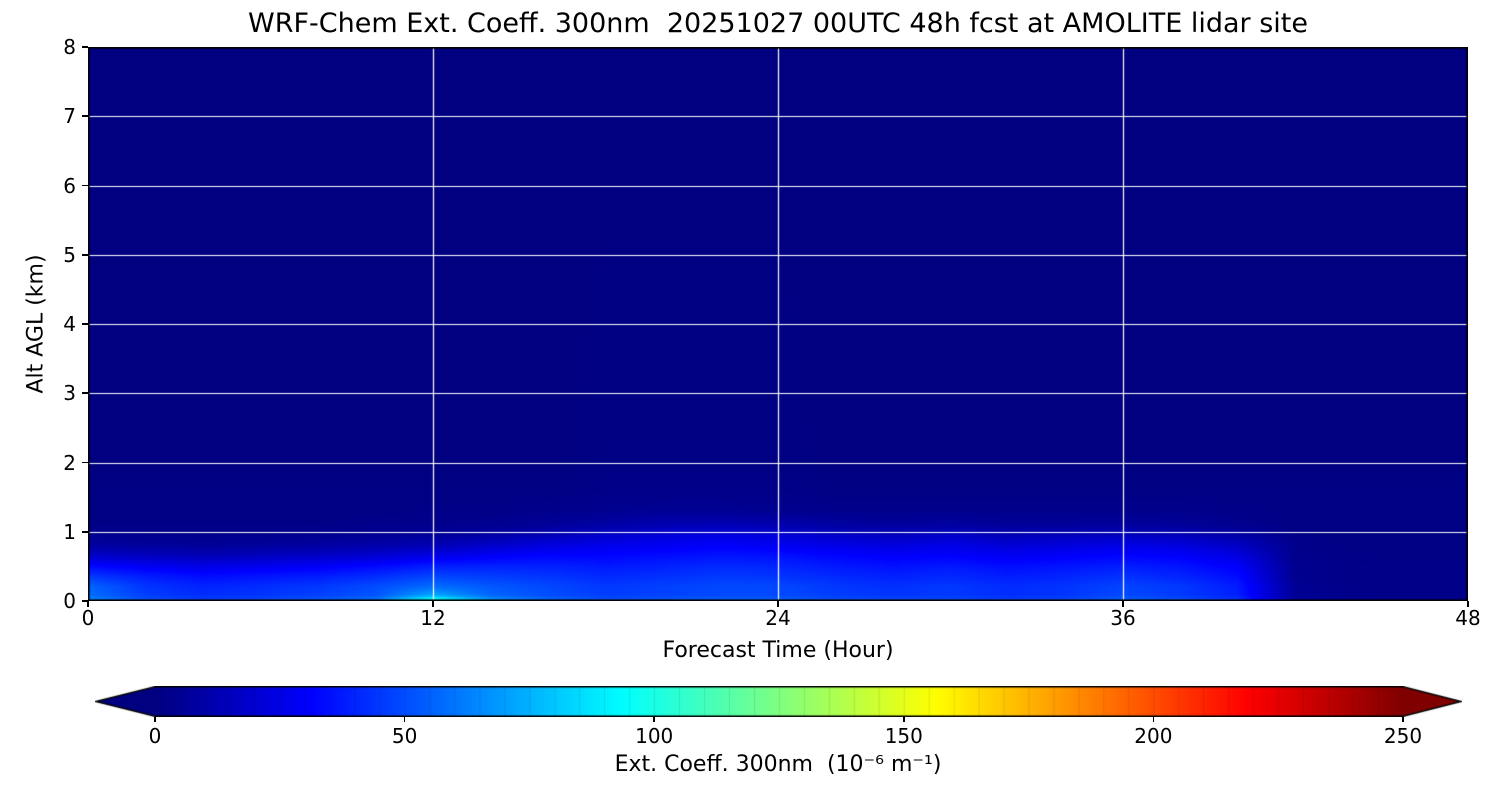 This screenshot has height=800, width=1500. I want to click on colorbar-tick-label: 150, so click(903, 736).